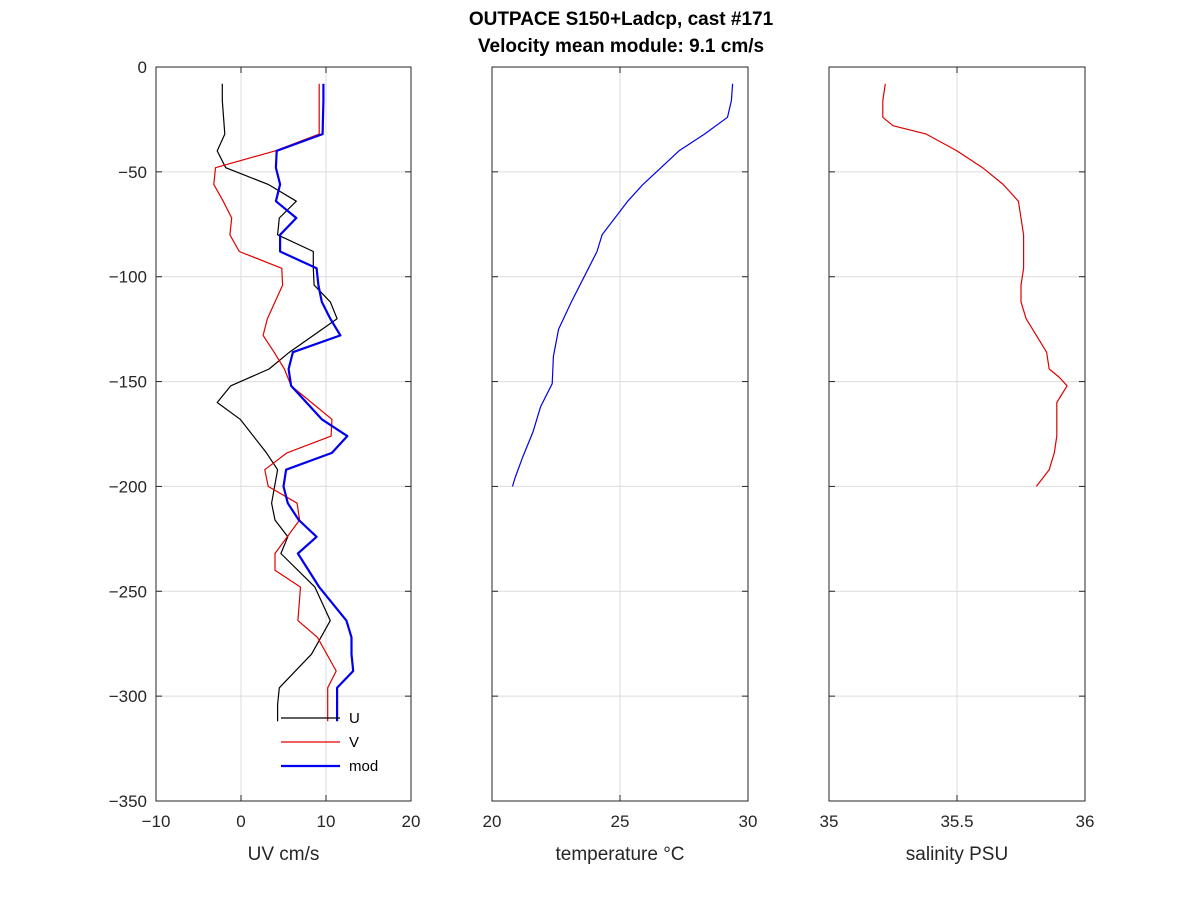  What do you see at coordinates (128, 591) in the screenshot?
I see `y-tick-label: −250` at bounding box center [128, 591].